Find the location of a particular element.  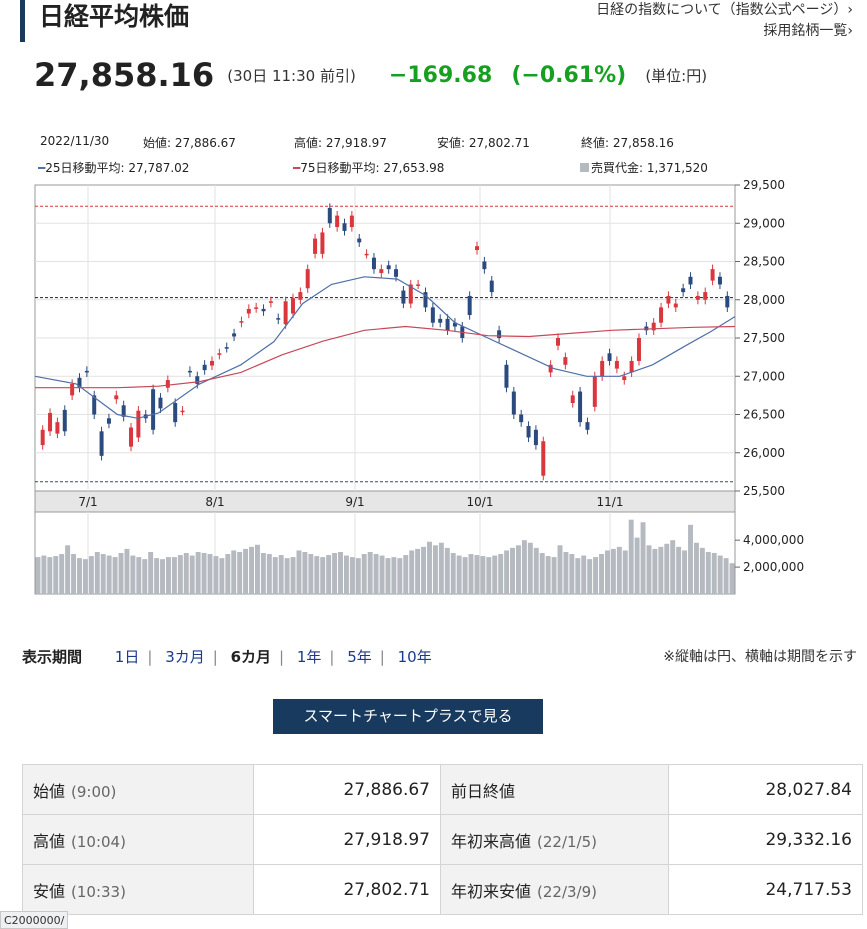

stat-value: 24,717.53 is located at coordinates (765, 889).